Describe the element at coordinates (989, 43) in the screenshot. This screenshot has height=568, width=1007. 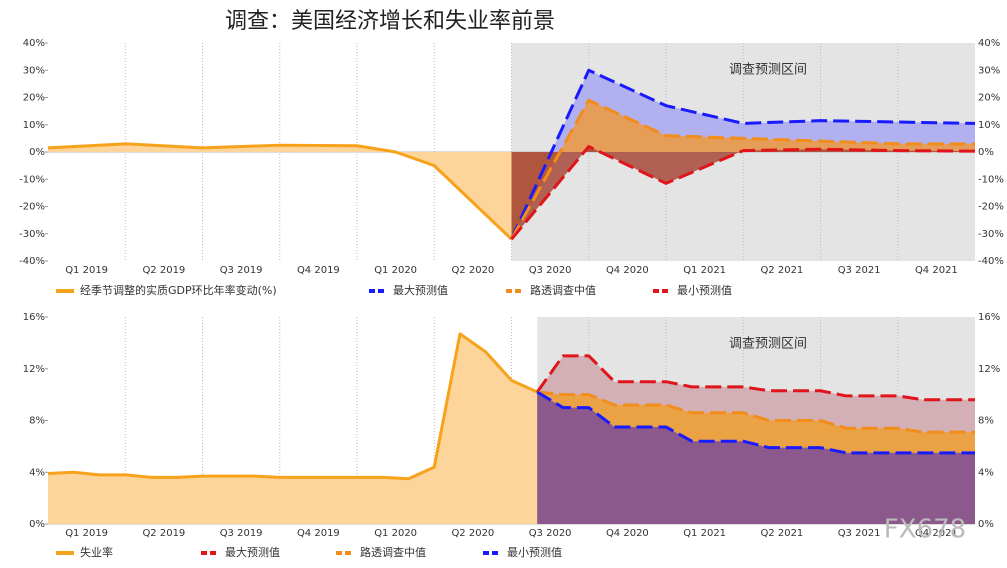
I see `y2-tick-label: 40%` at that location.